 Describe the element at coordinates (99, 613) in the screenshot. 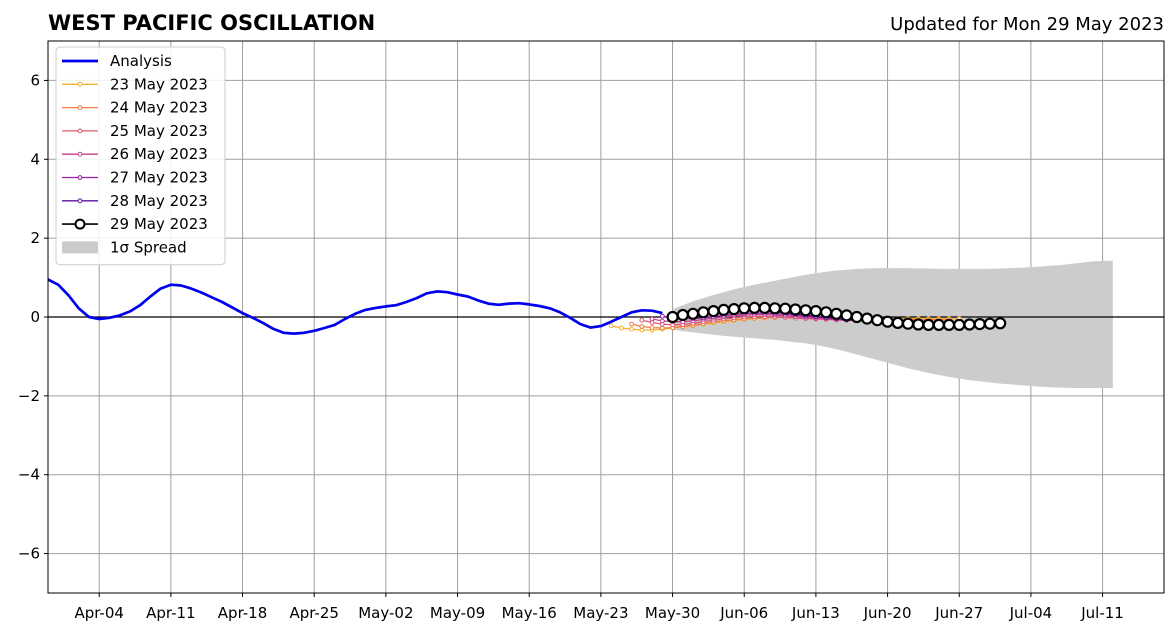

I see `x-tick-label: Apr-04` at that location.